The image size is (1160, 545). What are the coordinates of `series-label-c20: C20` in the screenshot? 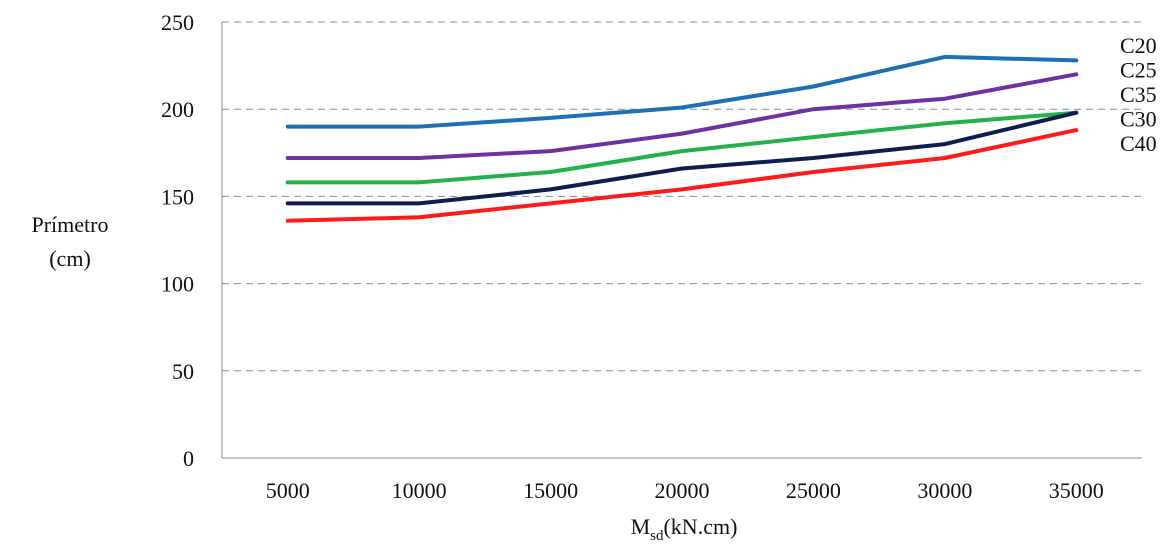 It's located at (1138, 45).